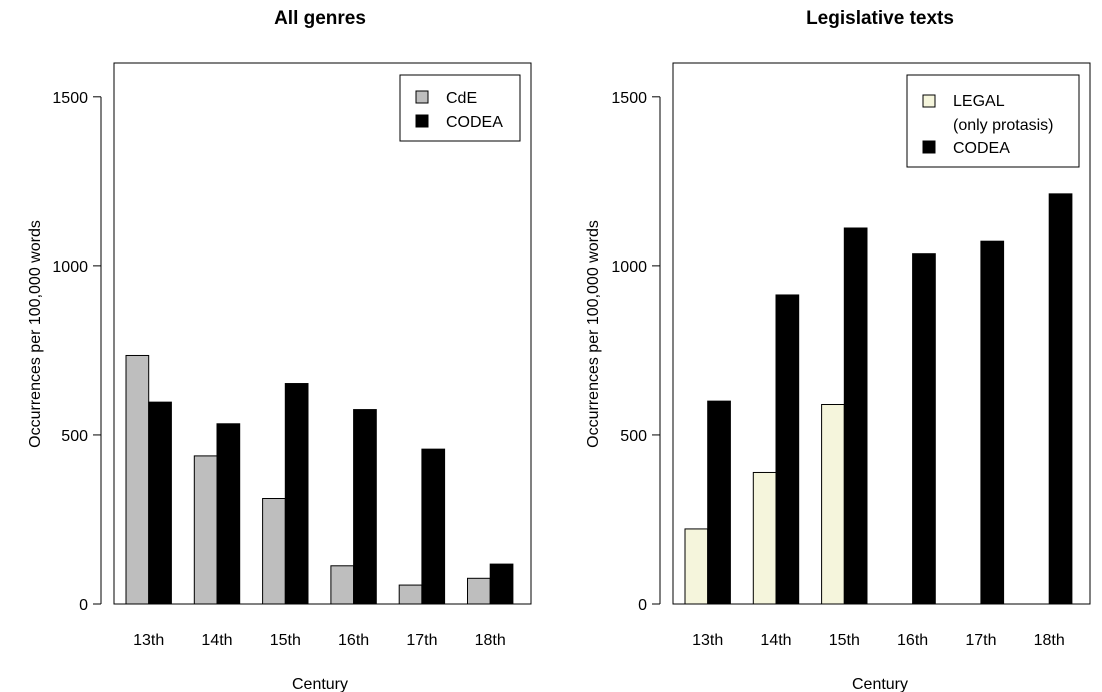  I want to click on bar-cde-14th, so click(205, 530).